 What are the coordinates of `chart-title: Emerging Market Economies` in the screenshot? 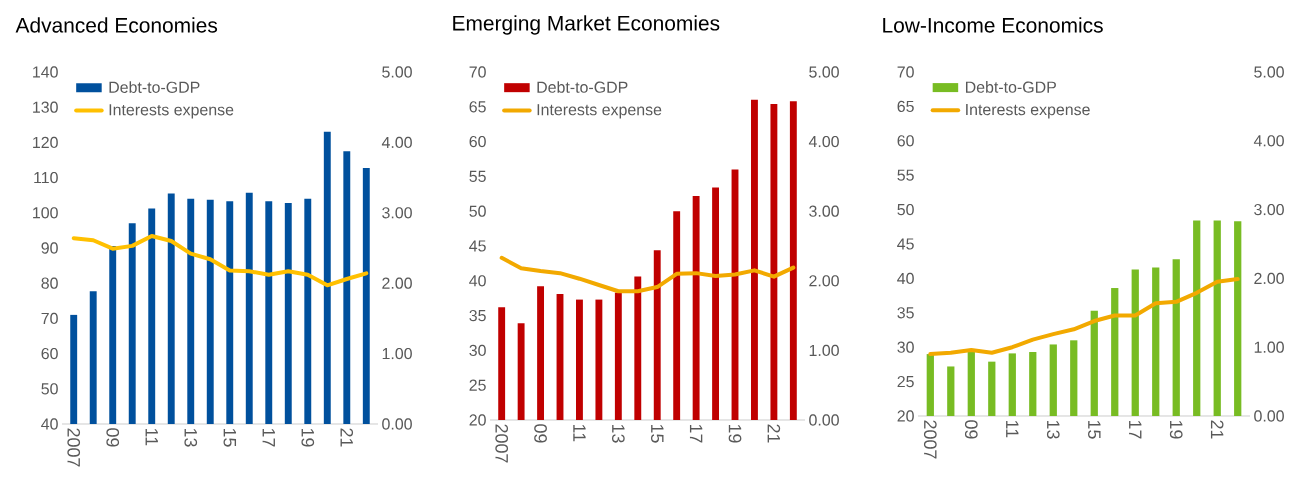 It's located at (586, 25).